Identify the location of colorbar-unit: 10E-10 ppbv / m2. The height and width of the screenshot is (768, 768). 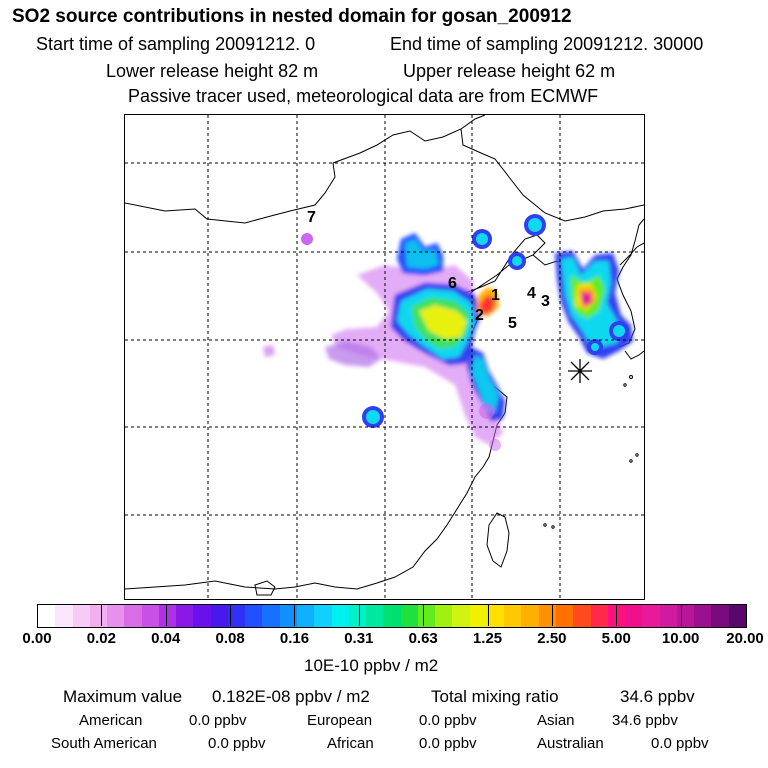
(371, 665).